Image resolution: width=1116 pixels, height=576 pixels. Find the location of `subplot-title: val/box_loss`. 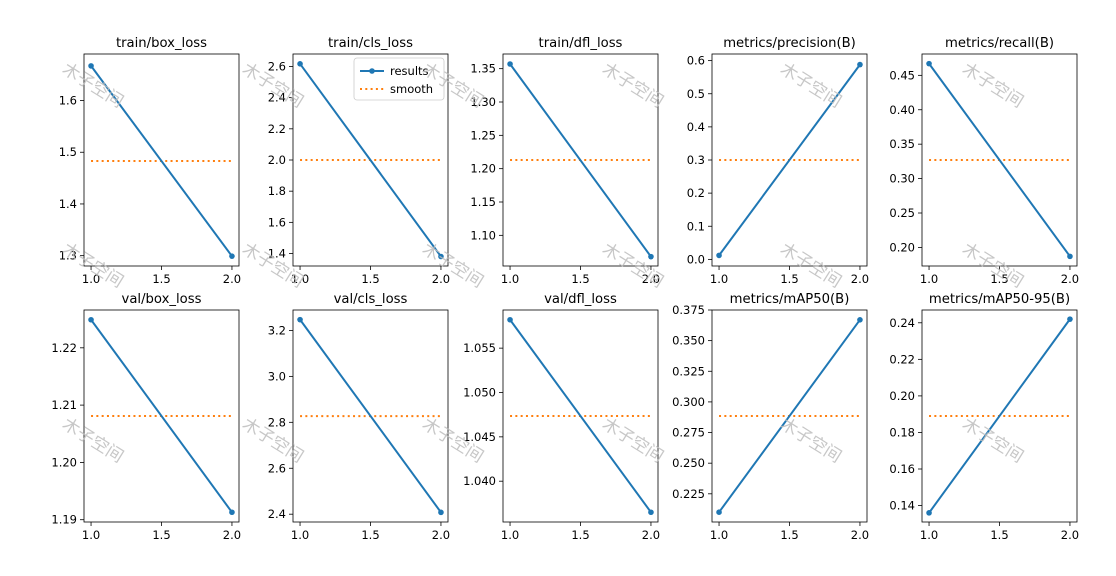

subplot-title: val/box_loss is located at coordinates (162, 299).